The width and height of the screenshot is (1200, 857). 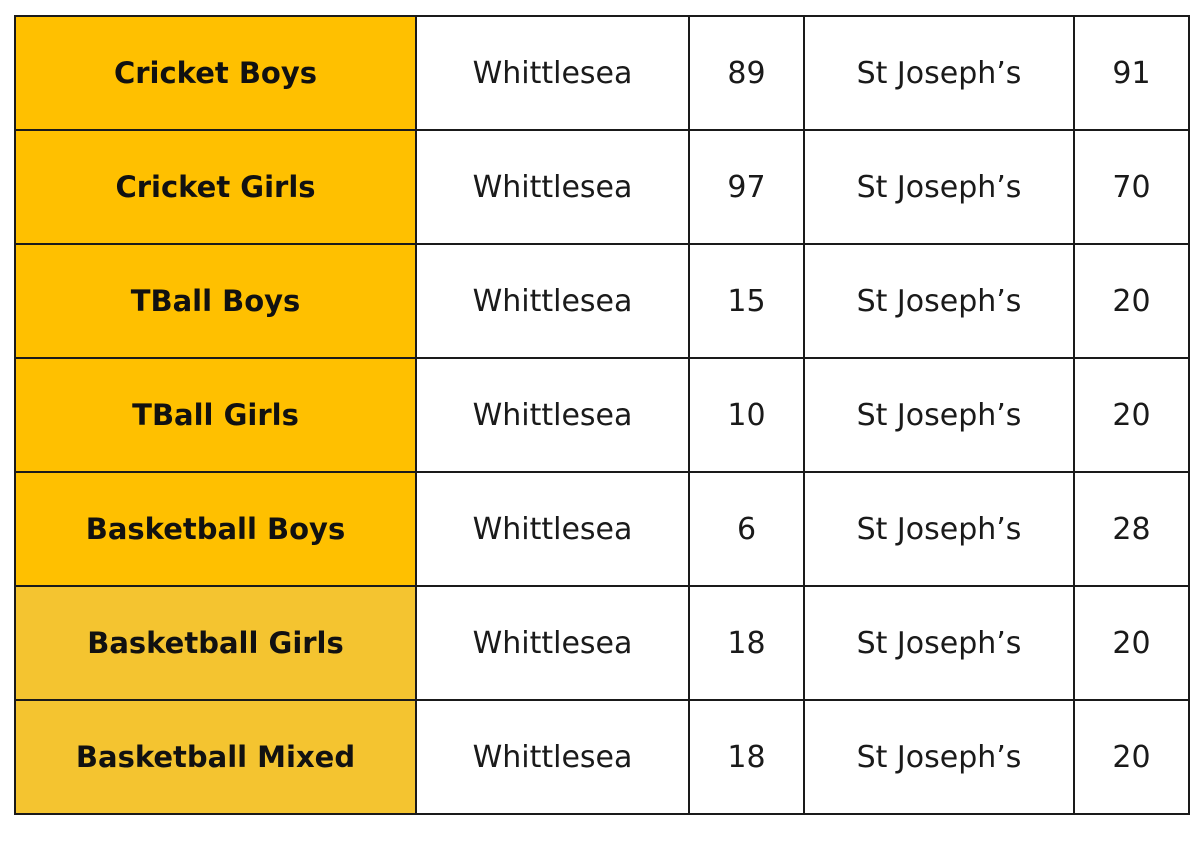 I want to click on sport-cell: Basketball Mixed, so click(x=215, y=757).